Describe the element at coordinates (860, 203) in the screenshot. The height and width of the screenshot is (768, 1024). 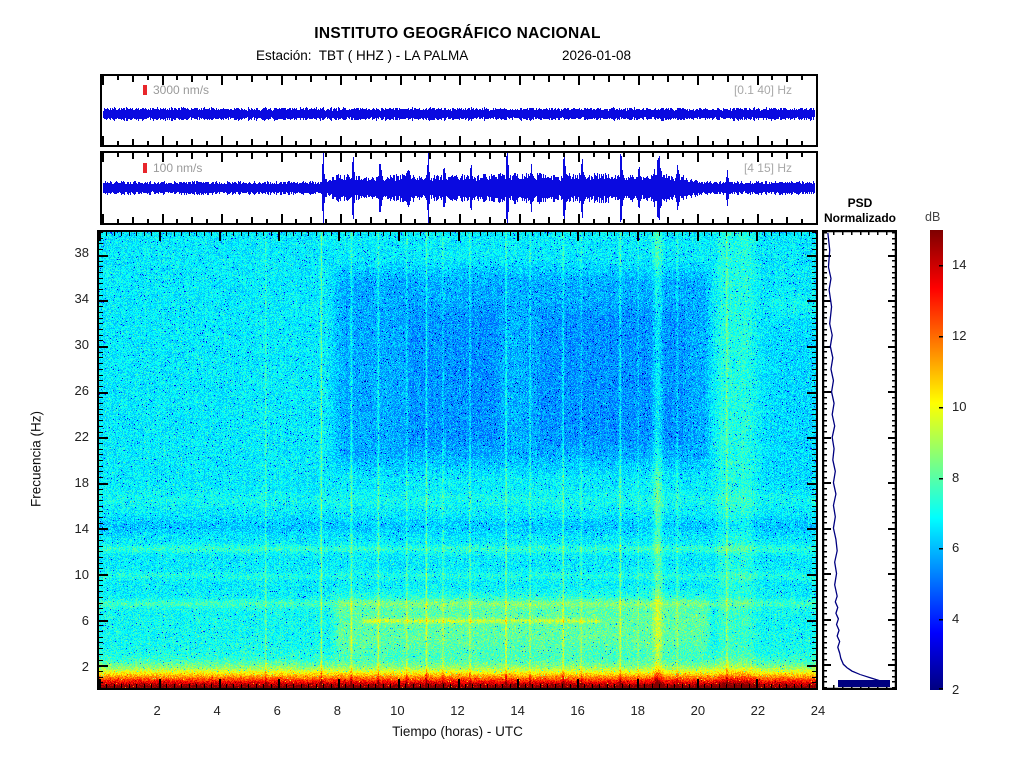
I see `psd-title-line1: PSD` at that location.